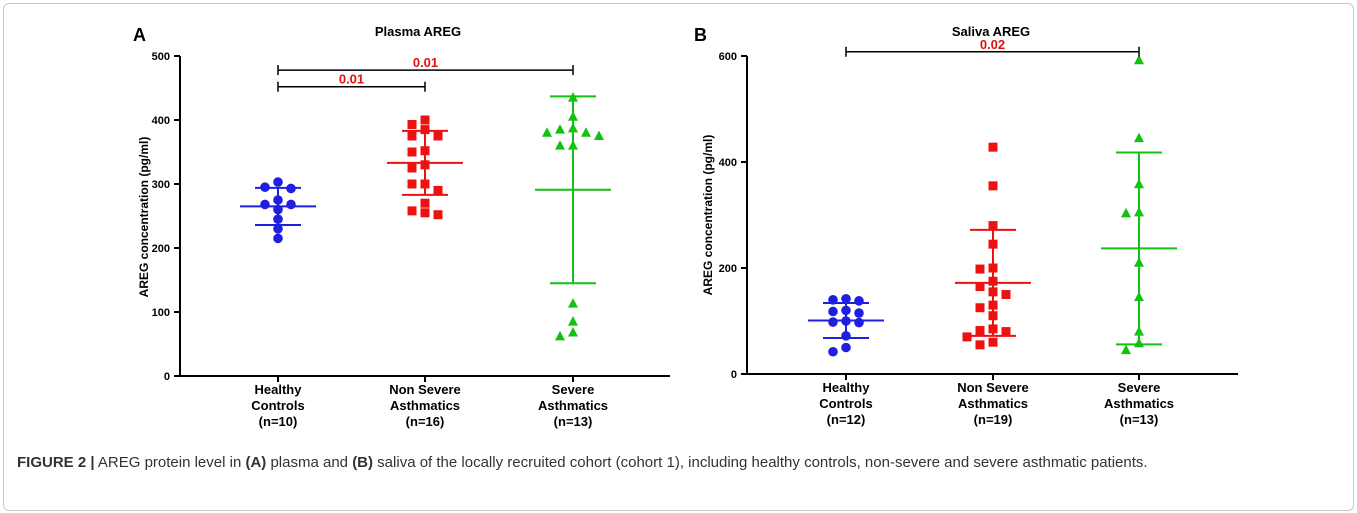 This screenshot has width=1357, height=513. I want to click on x-tick-label: (n=19), so click(993, 419).